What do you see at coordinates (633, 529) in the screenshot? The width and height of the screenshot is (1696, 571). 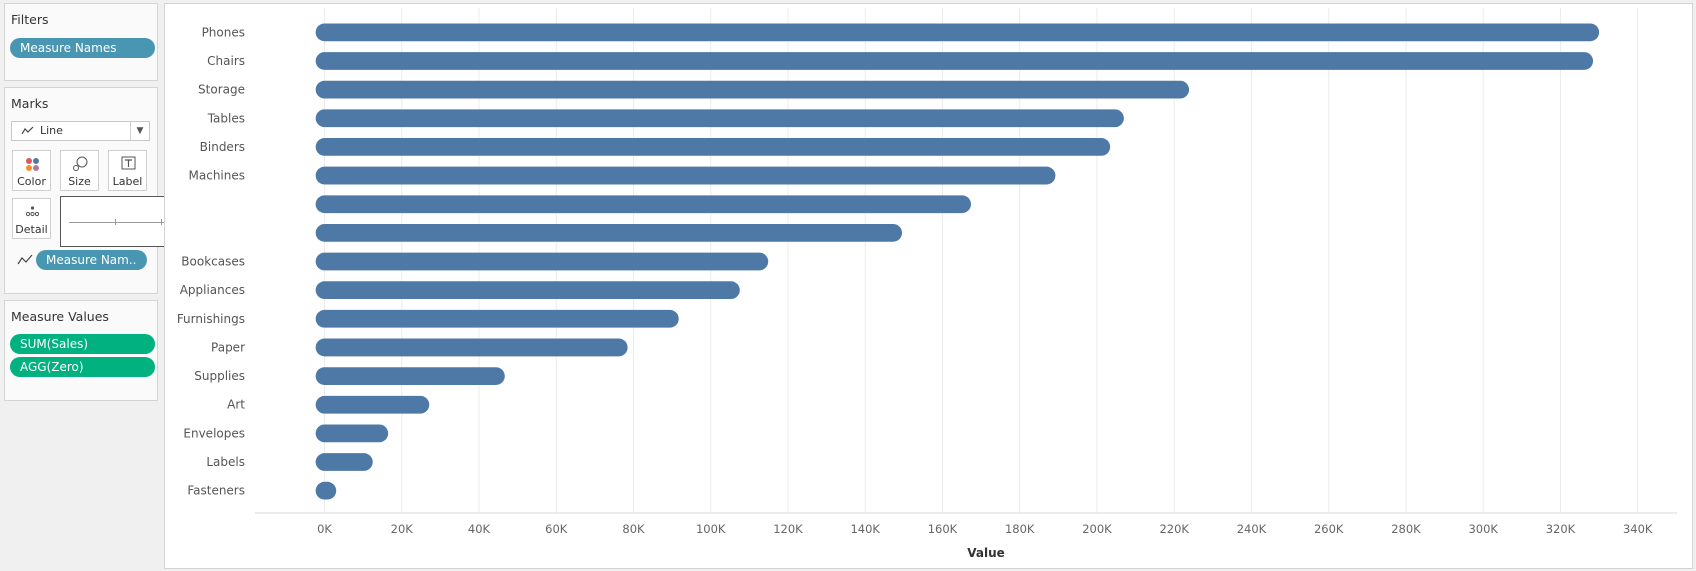 I see `x-tick-label: 80K` at bounding box center [633, 529].